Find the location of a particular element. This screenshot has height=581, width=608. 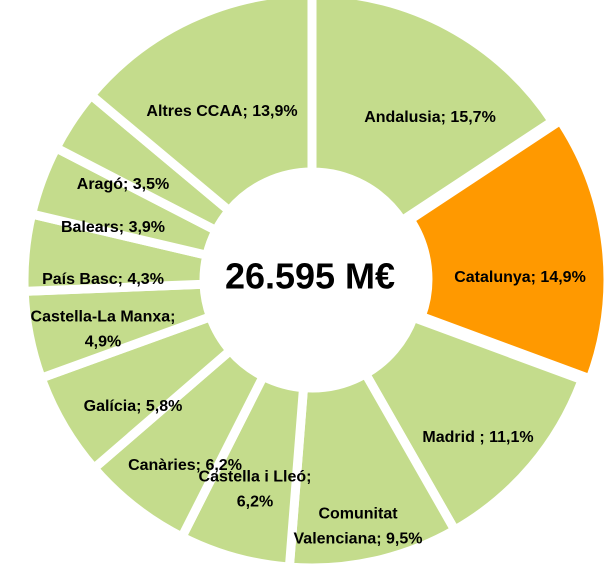

slice-label: Castella-La Manxa; is located at coordinates (103, 317).